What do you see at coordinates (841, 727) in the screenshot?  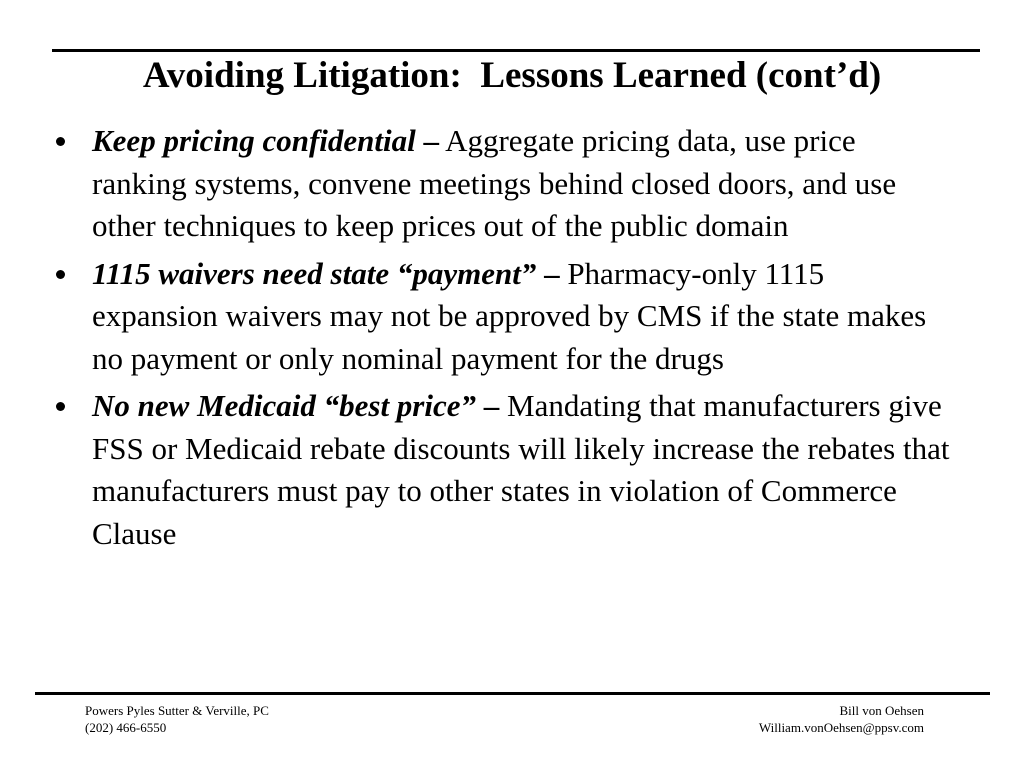 I see `footer-line: William.vonOehsen@ppsv.com` at bounding box center [841, 727].